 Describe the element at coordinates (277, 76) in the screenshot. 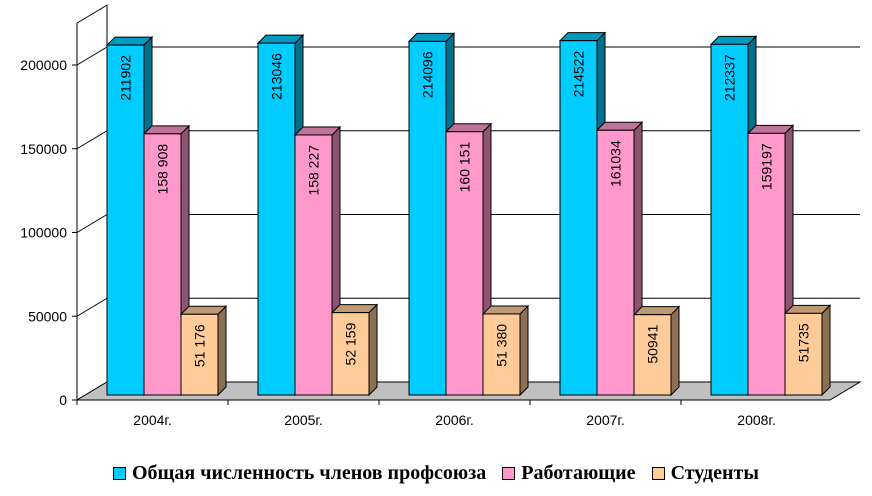

I see `data-label: 213046` at that location.